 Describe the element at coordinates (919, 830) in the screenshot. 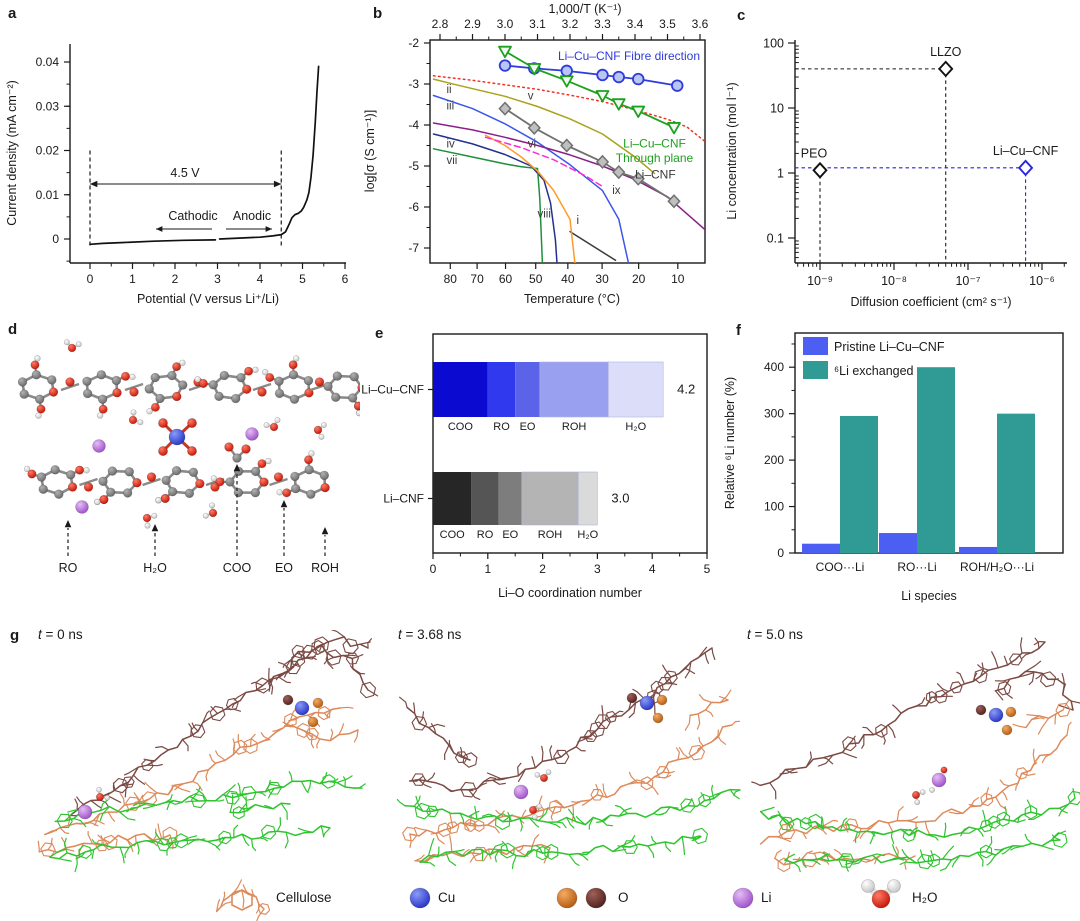

I see `cellulose-chain-green` at that location.